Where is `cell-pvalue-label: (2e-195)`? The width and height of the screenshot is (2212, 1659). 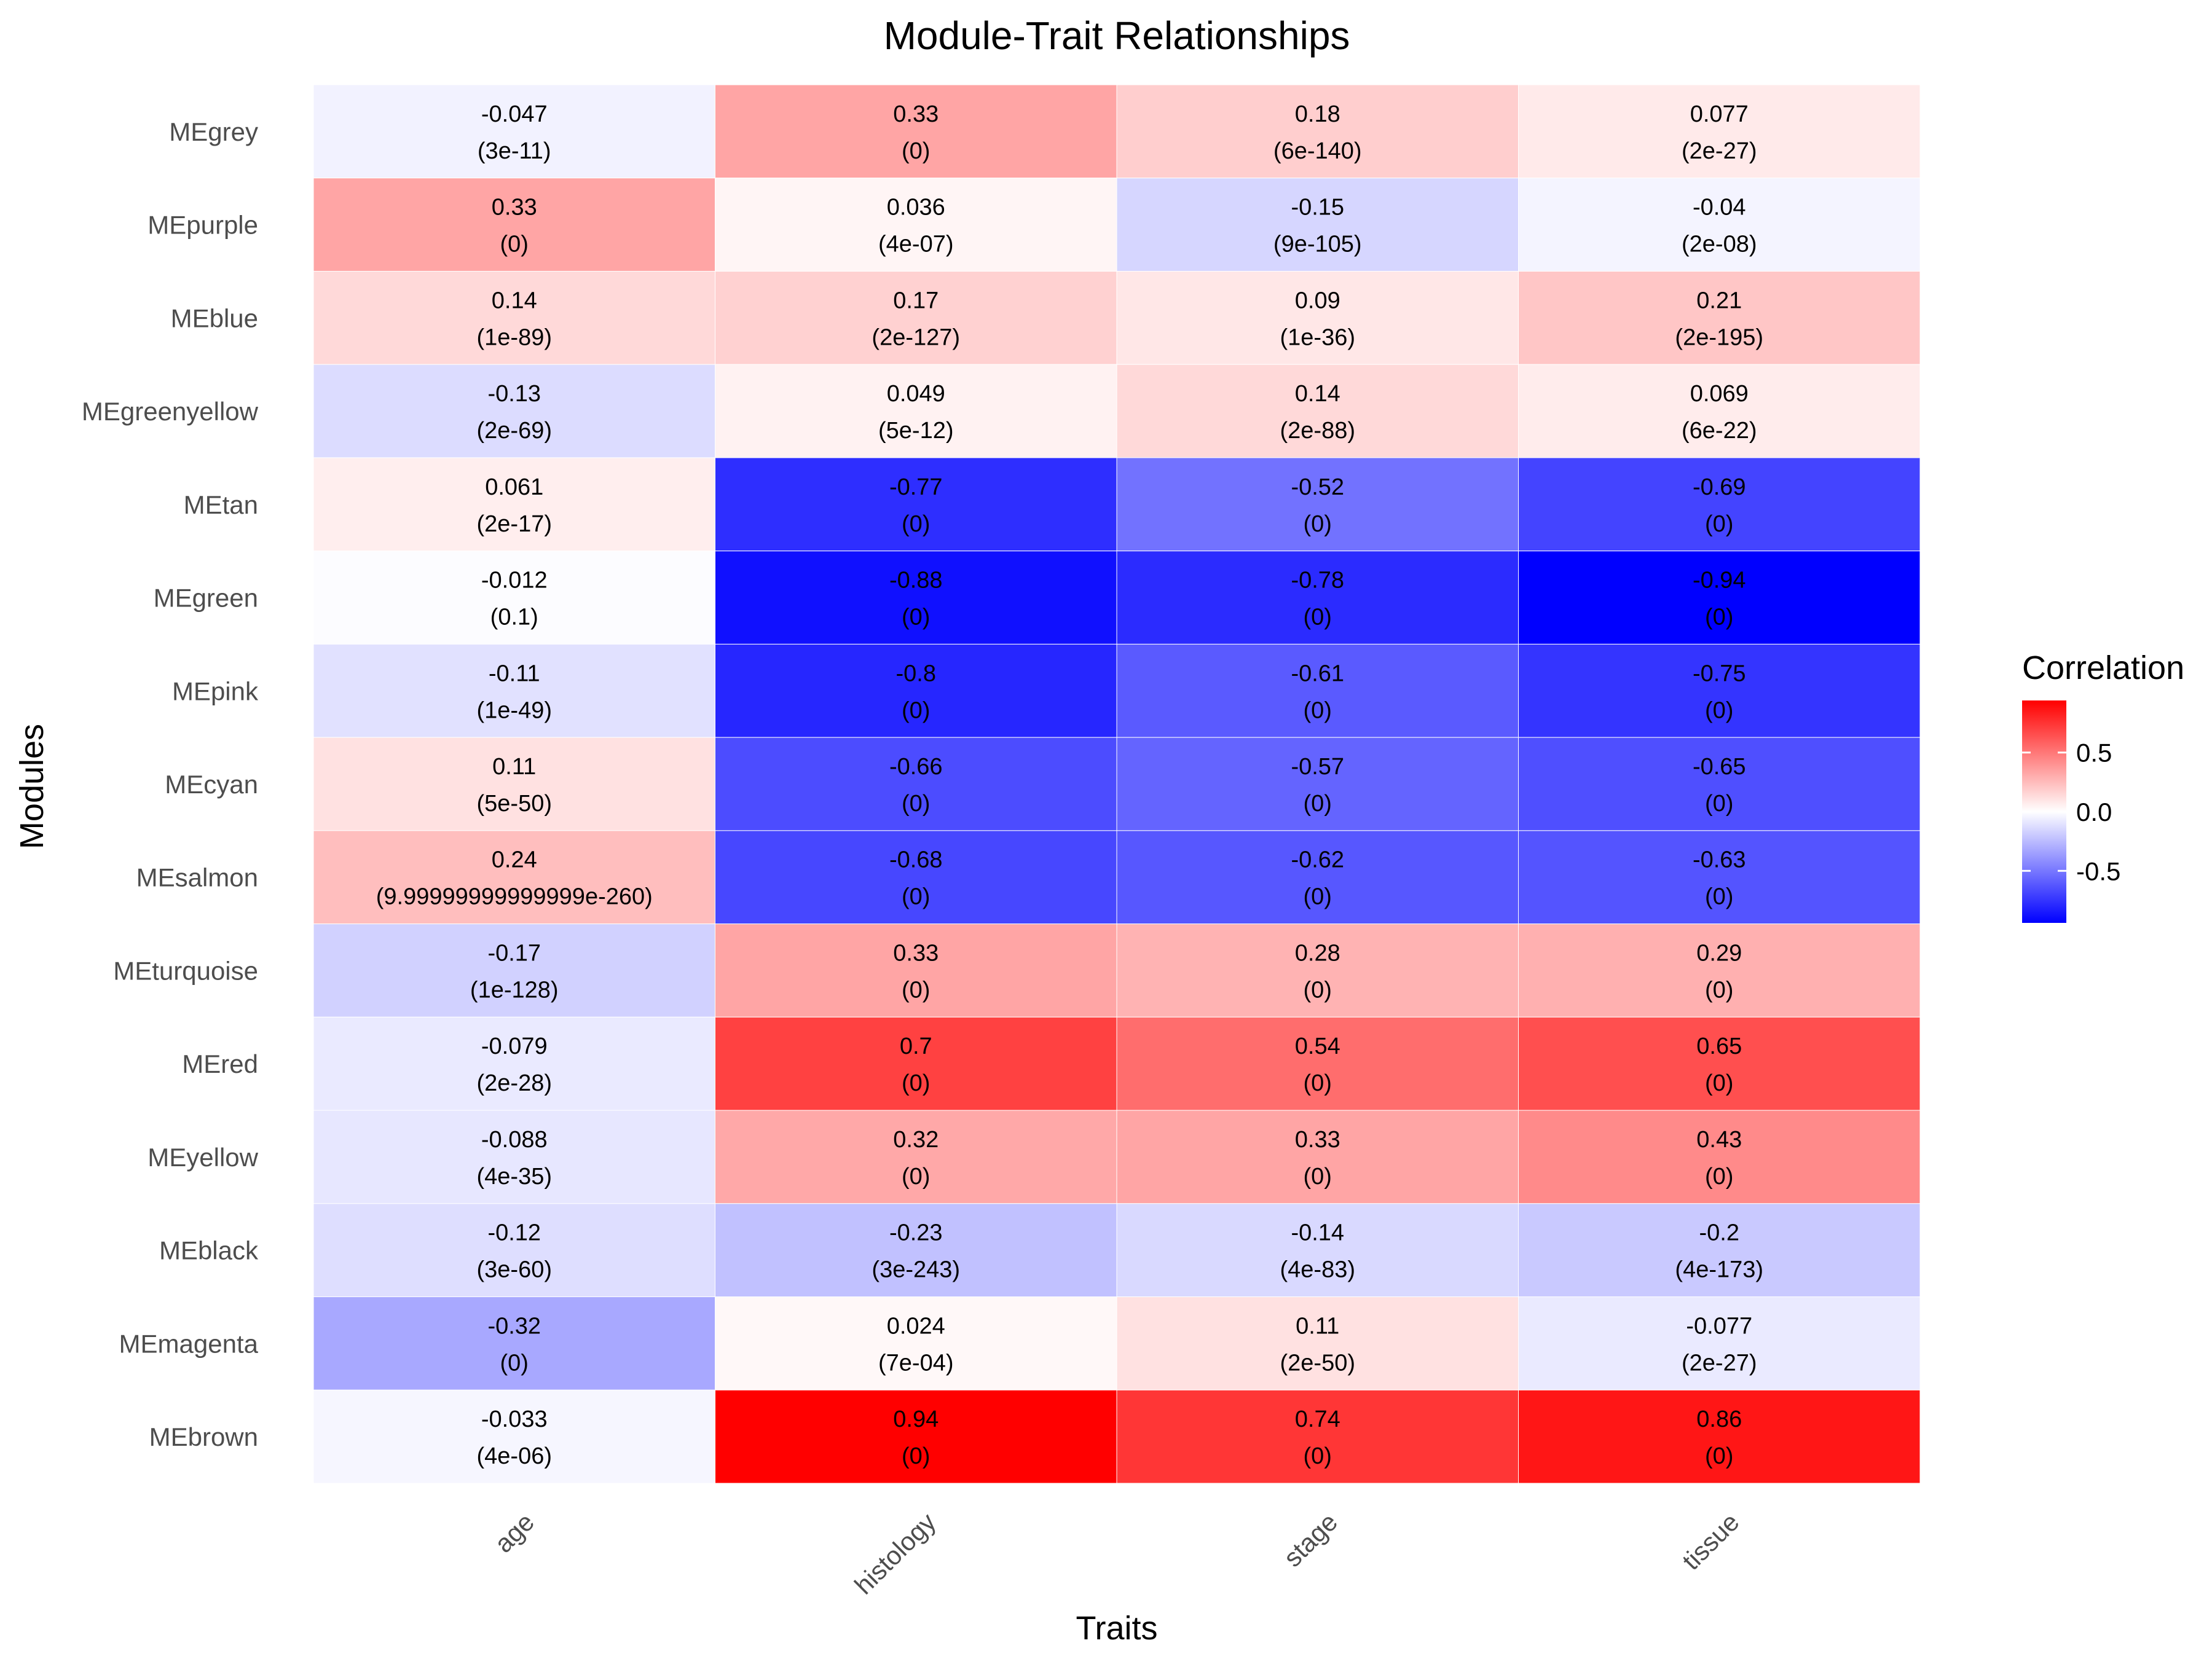
cell-pvalue-label: (2e-195) is located at coordinates (1719, 337).